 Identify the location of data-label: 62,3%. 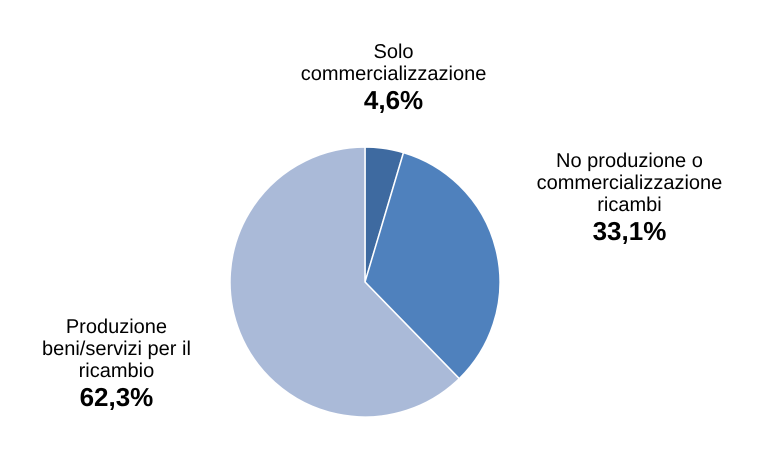
(117, 397).